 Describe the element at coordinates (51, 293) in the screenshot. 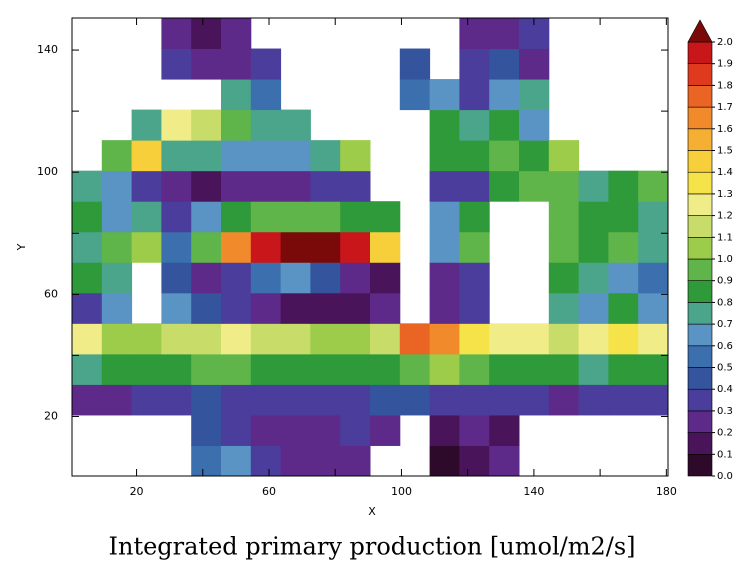

I see `y-tick-label: 60` at that location.